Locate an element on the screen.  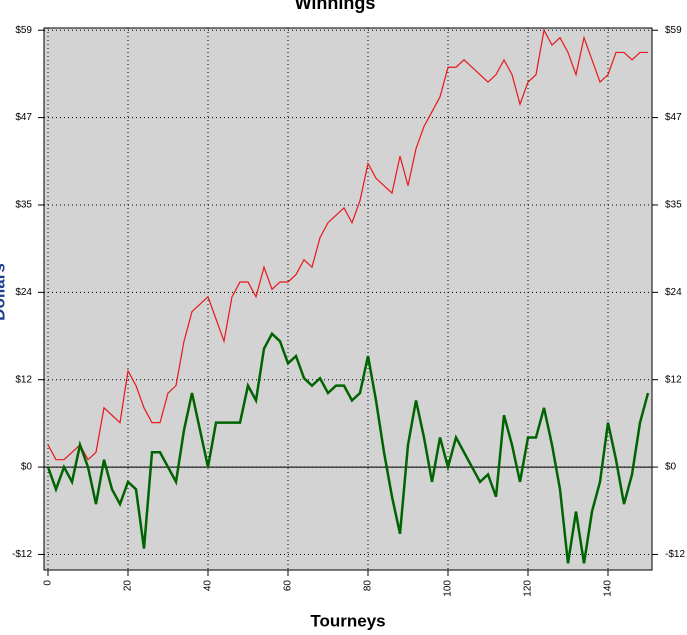
chart-title: Winnings is located at coordinates (335, 6).